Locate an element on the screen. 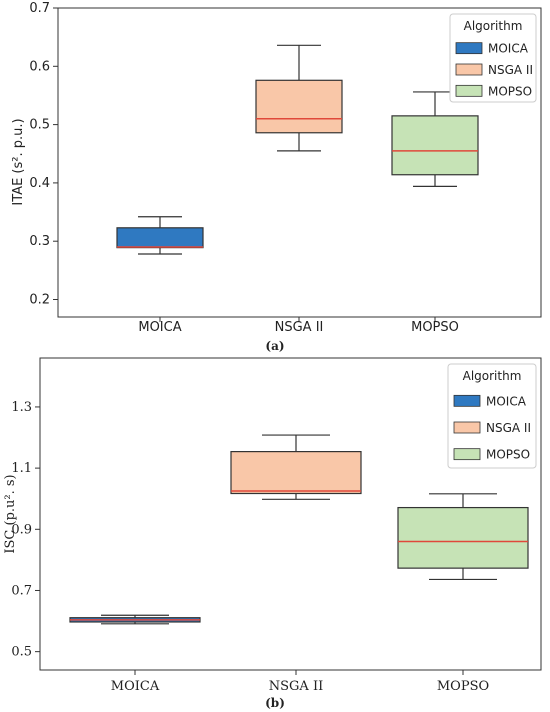  legend-a: Algorithm MOICA NSGA II MOPSO is located at coordinates (493, 58).